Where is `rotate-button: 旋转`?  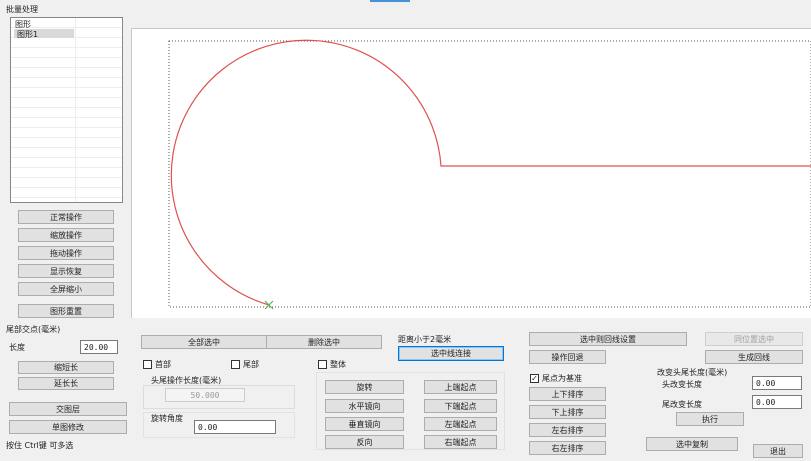 rotate-button: 旋转 is located at coordinates (364, 387).